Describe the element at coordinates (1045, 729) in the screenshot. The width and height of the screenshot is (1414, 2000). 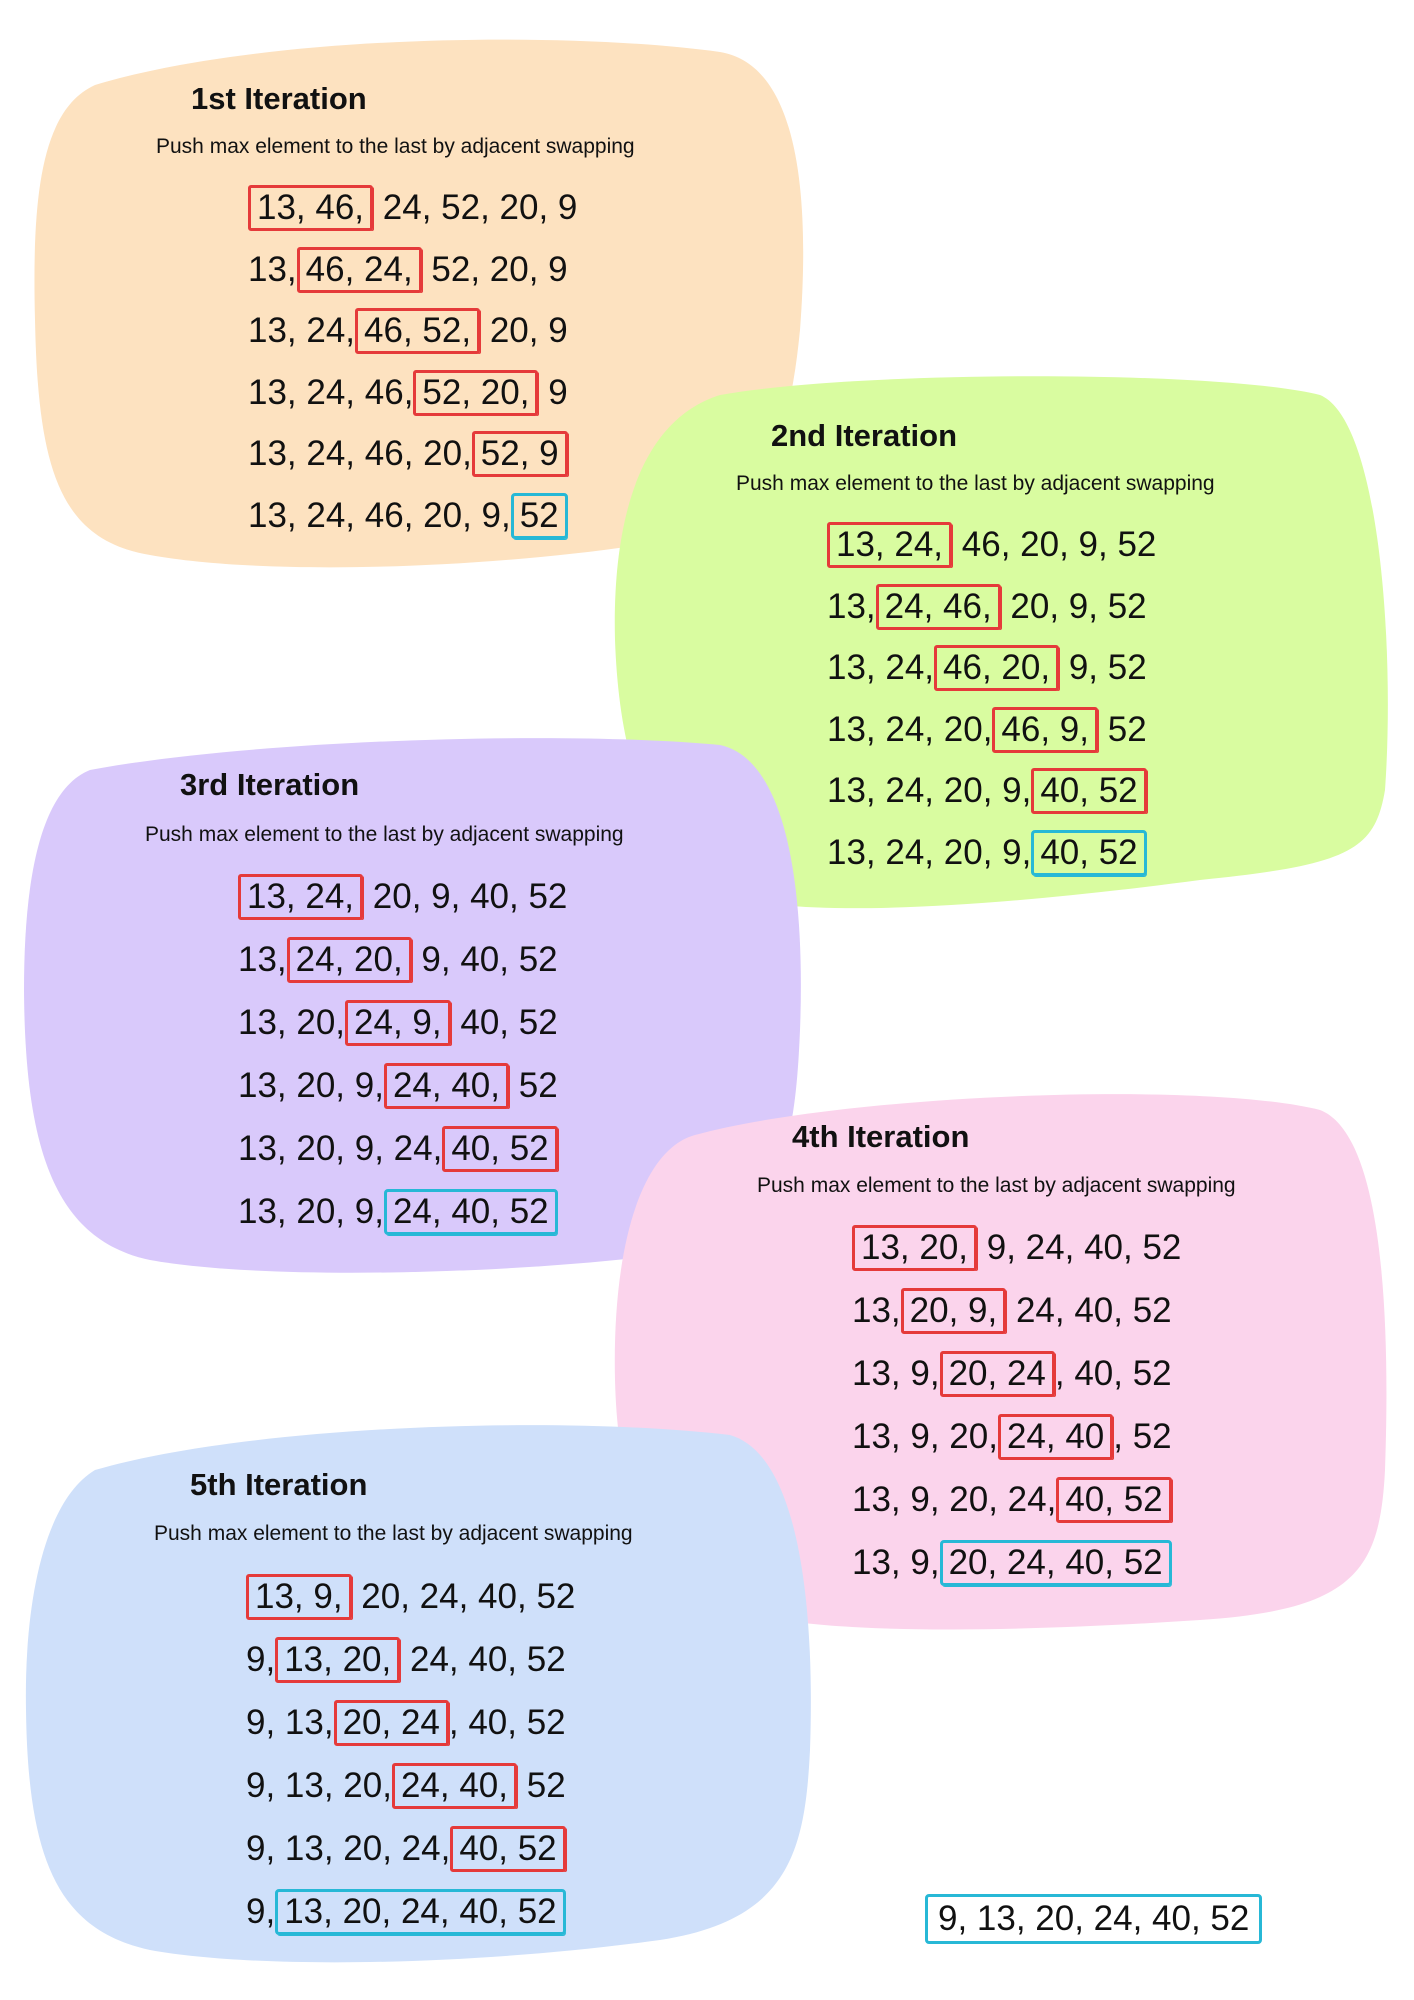
I see `swap-pair-box: 46, 9,` at that location.